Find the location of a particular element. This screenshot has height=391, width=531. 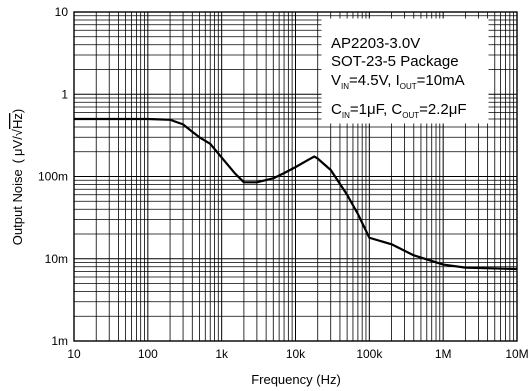

legend-box is located at coordinates (405, 71).